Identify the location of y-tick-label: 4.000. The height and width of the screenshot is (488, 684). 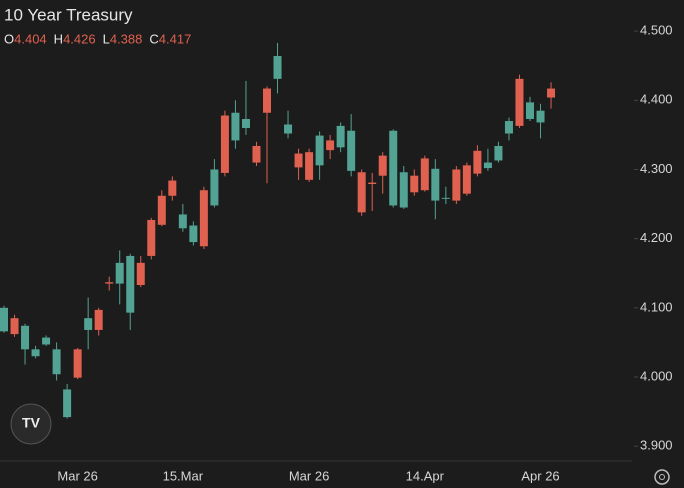
(656, 375).